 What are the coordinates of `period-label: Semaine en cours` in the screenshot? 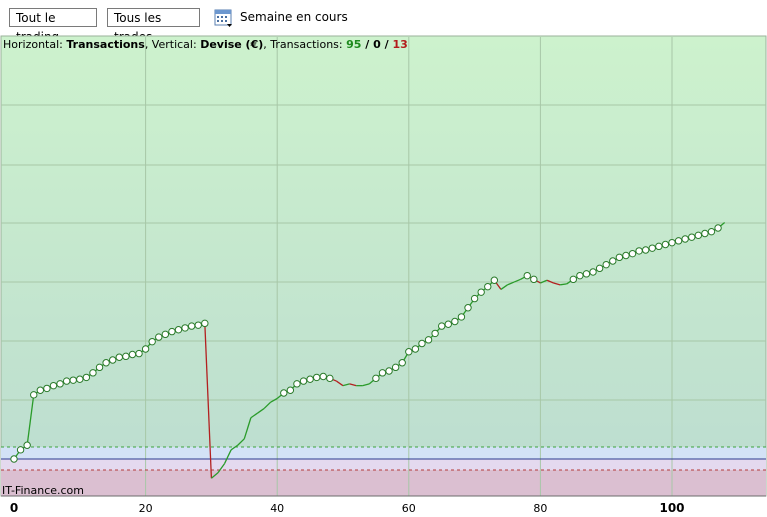 It's located at (294, 17).